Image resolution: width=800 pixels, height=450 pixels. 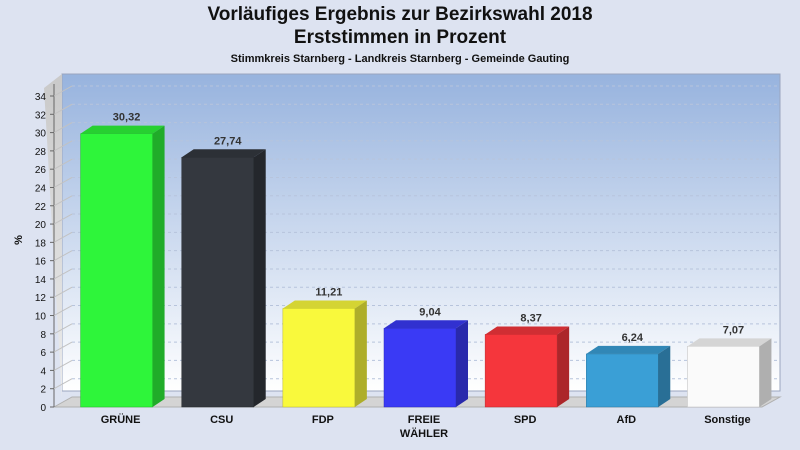 What do you see at coordinates (41, 207) in the screenshot?
I see `y-tick-label: 22` at bounding box center [41, 207].